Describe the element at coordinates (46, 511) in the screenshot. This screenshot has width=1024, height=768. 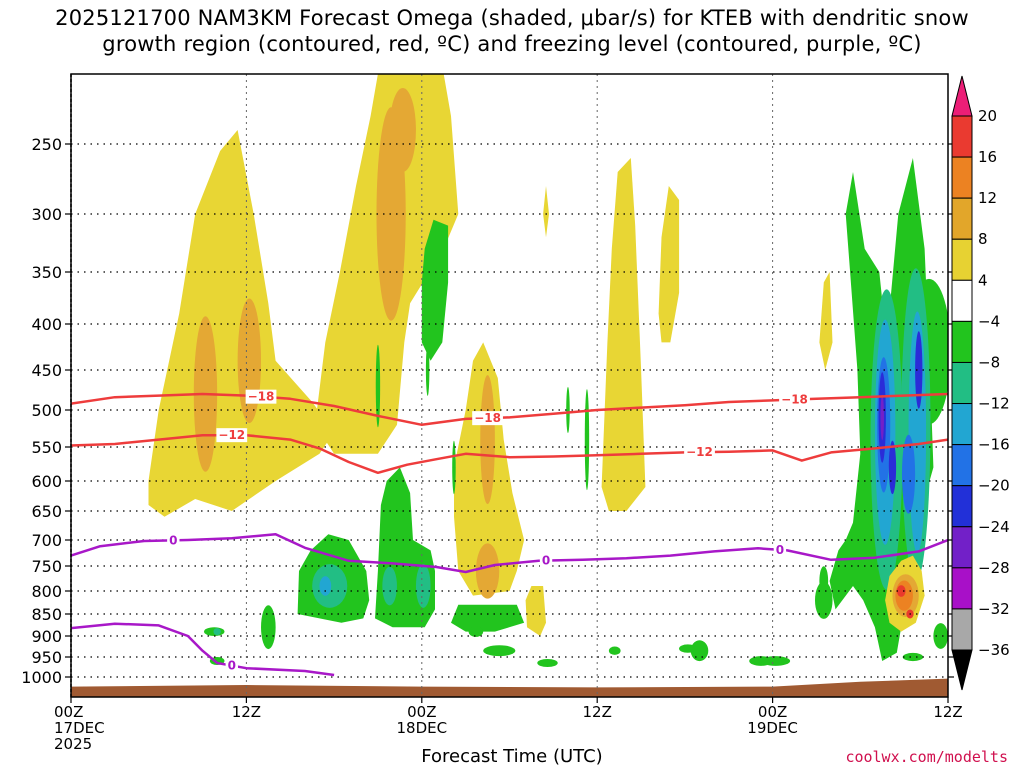
I see `y-tick-label-650: 650` at that location.